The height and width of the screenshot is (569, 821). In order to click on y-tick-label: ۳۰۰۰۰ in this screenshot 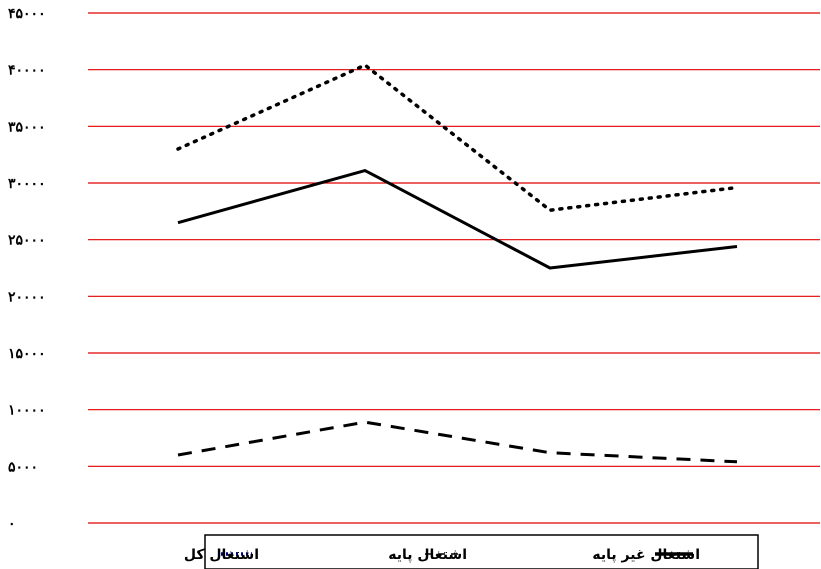, I will do `click(27, 184)`.